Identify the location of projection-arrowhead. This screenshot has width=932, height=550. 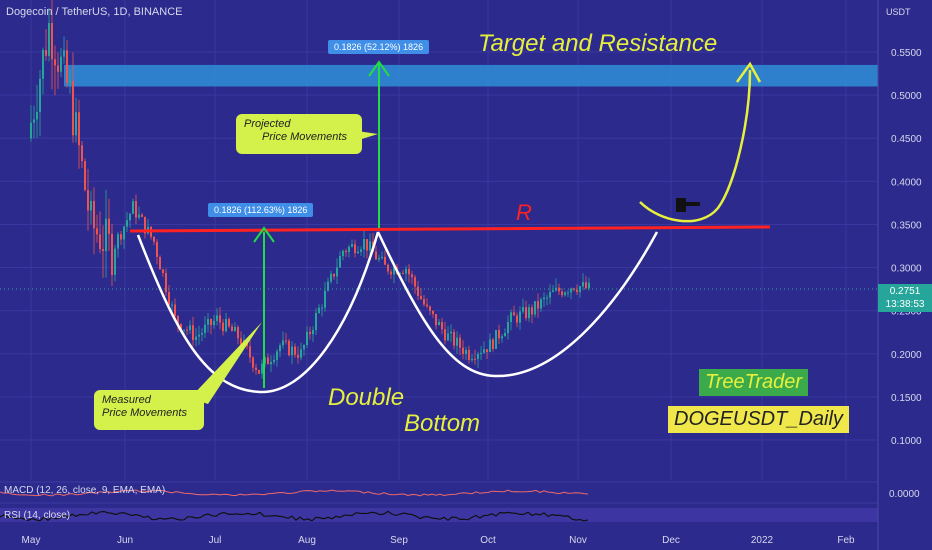
(748, 72).